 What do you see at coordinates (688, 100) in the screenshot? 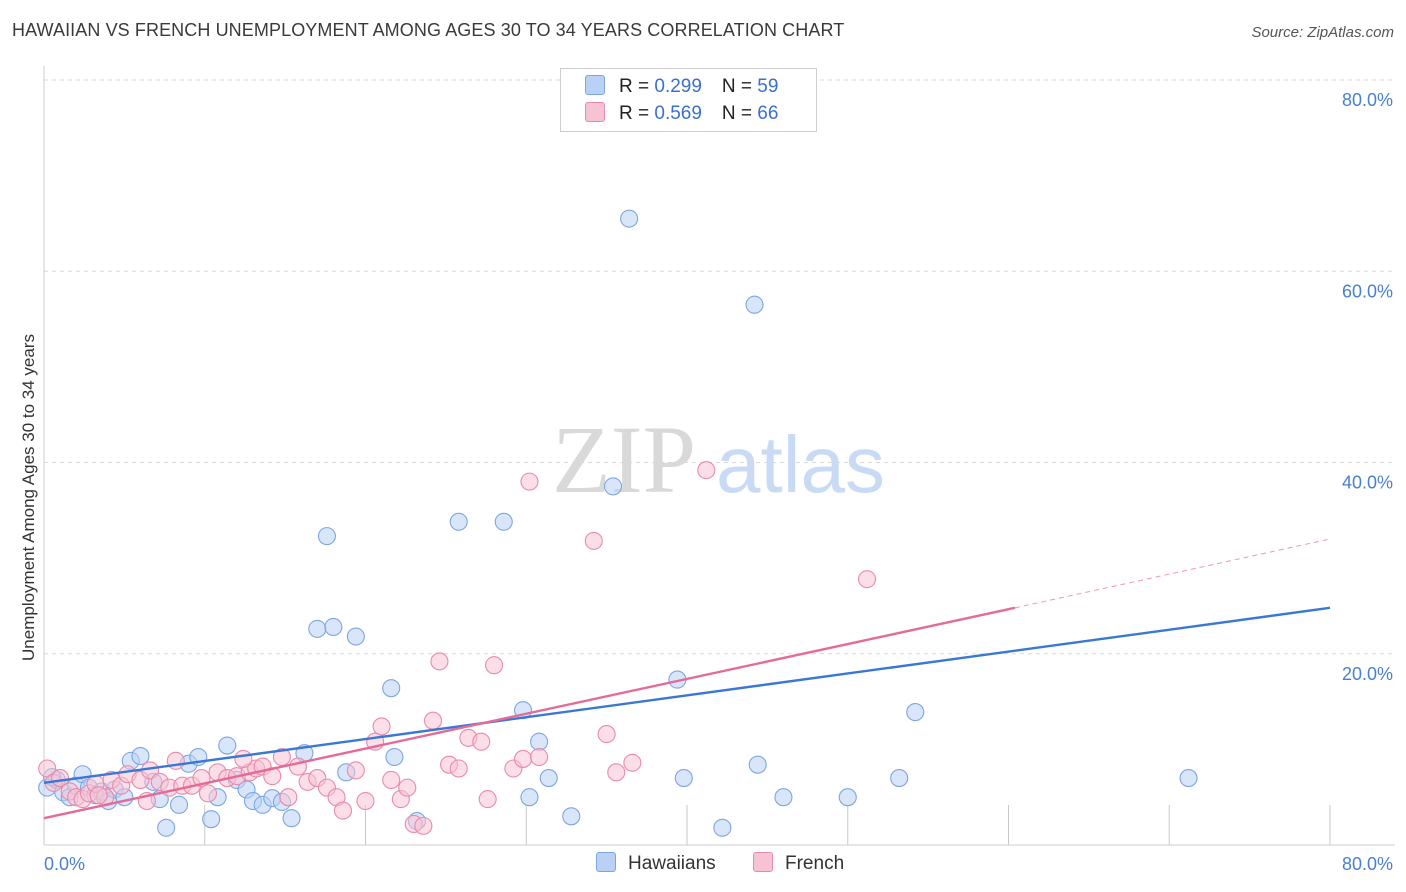
I see `correlation-legend: R = 0.299 N = 59 R = 0.569 N = 66` at bounding box center [688, 100].